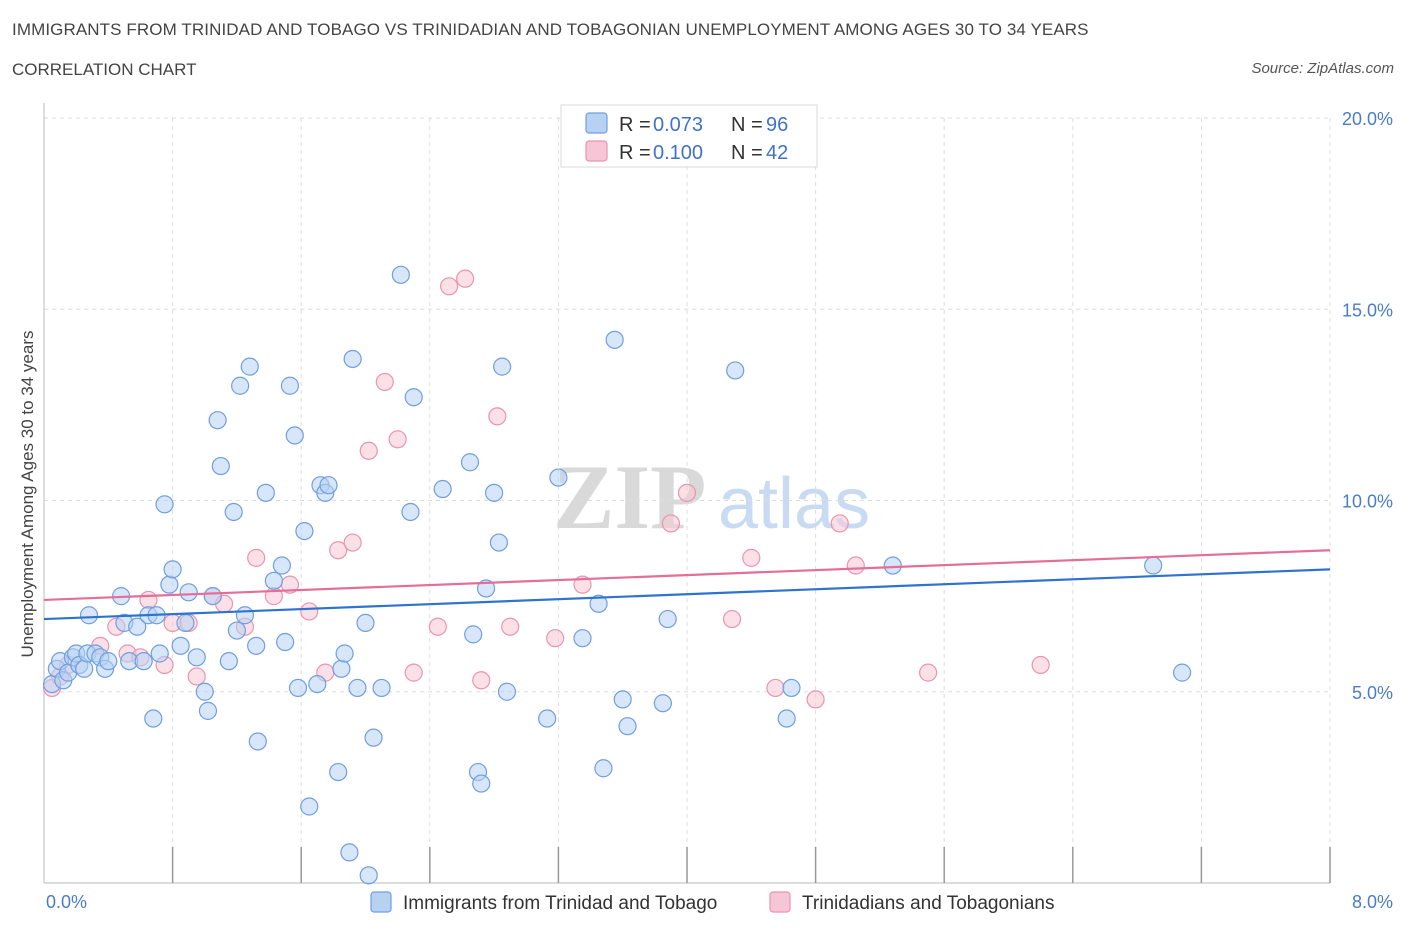 Image resolution: width=1406 pixels, height=930 pixels. What do you see at coordinates (711, 497) in the screenshot?
I see `watermark: ZIP atlas` at bounding box center [711, 497].